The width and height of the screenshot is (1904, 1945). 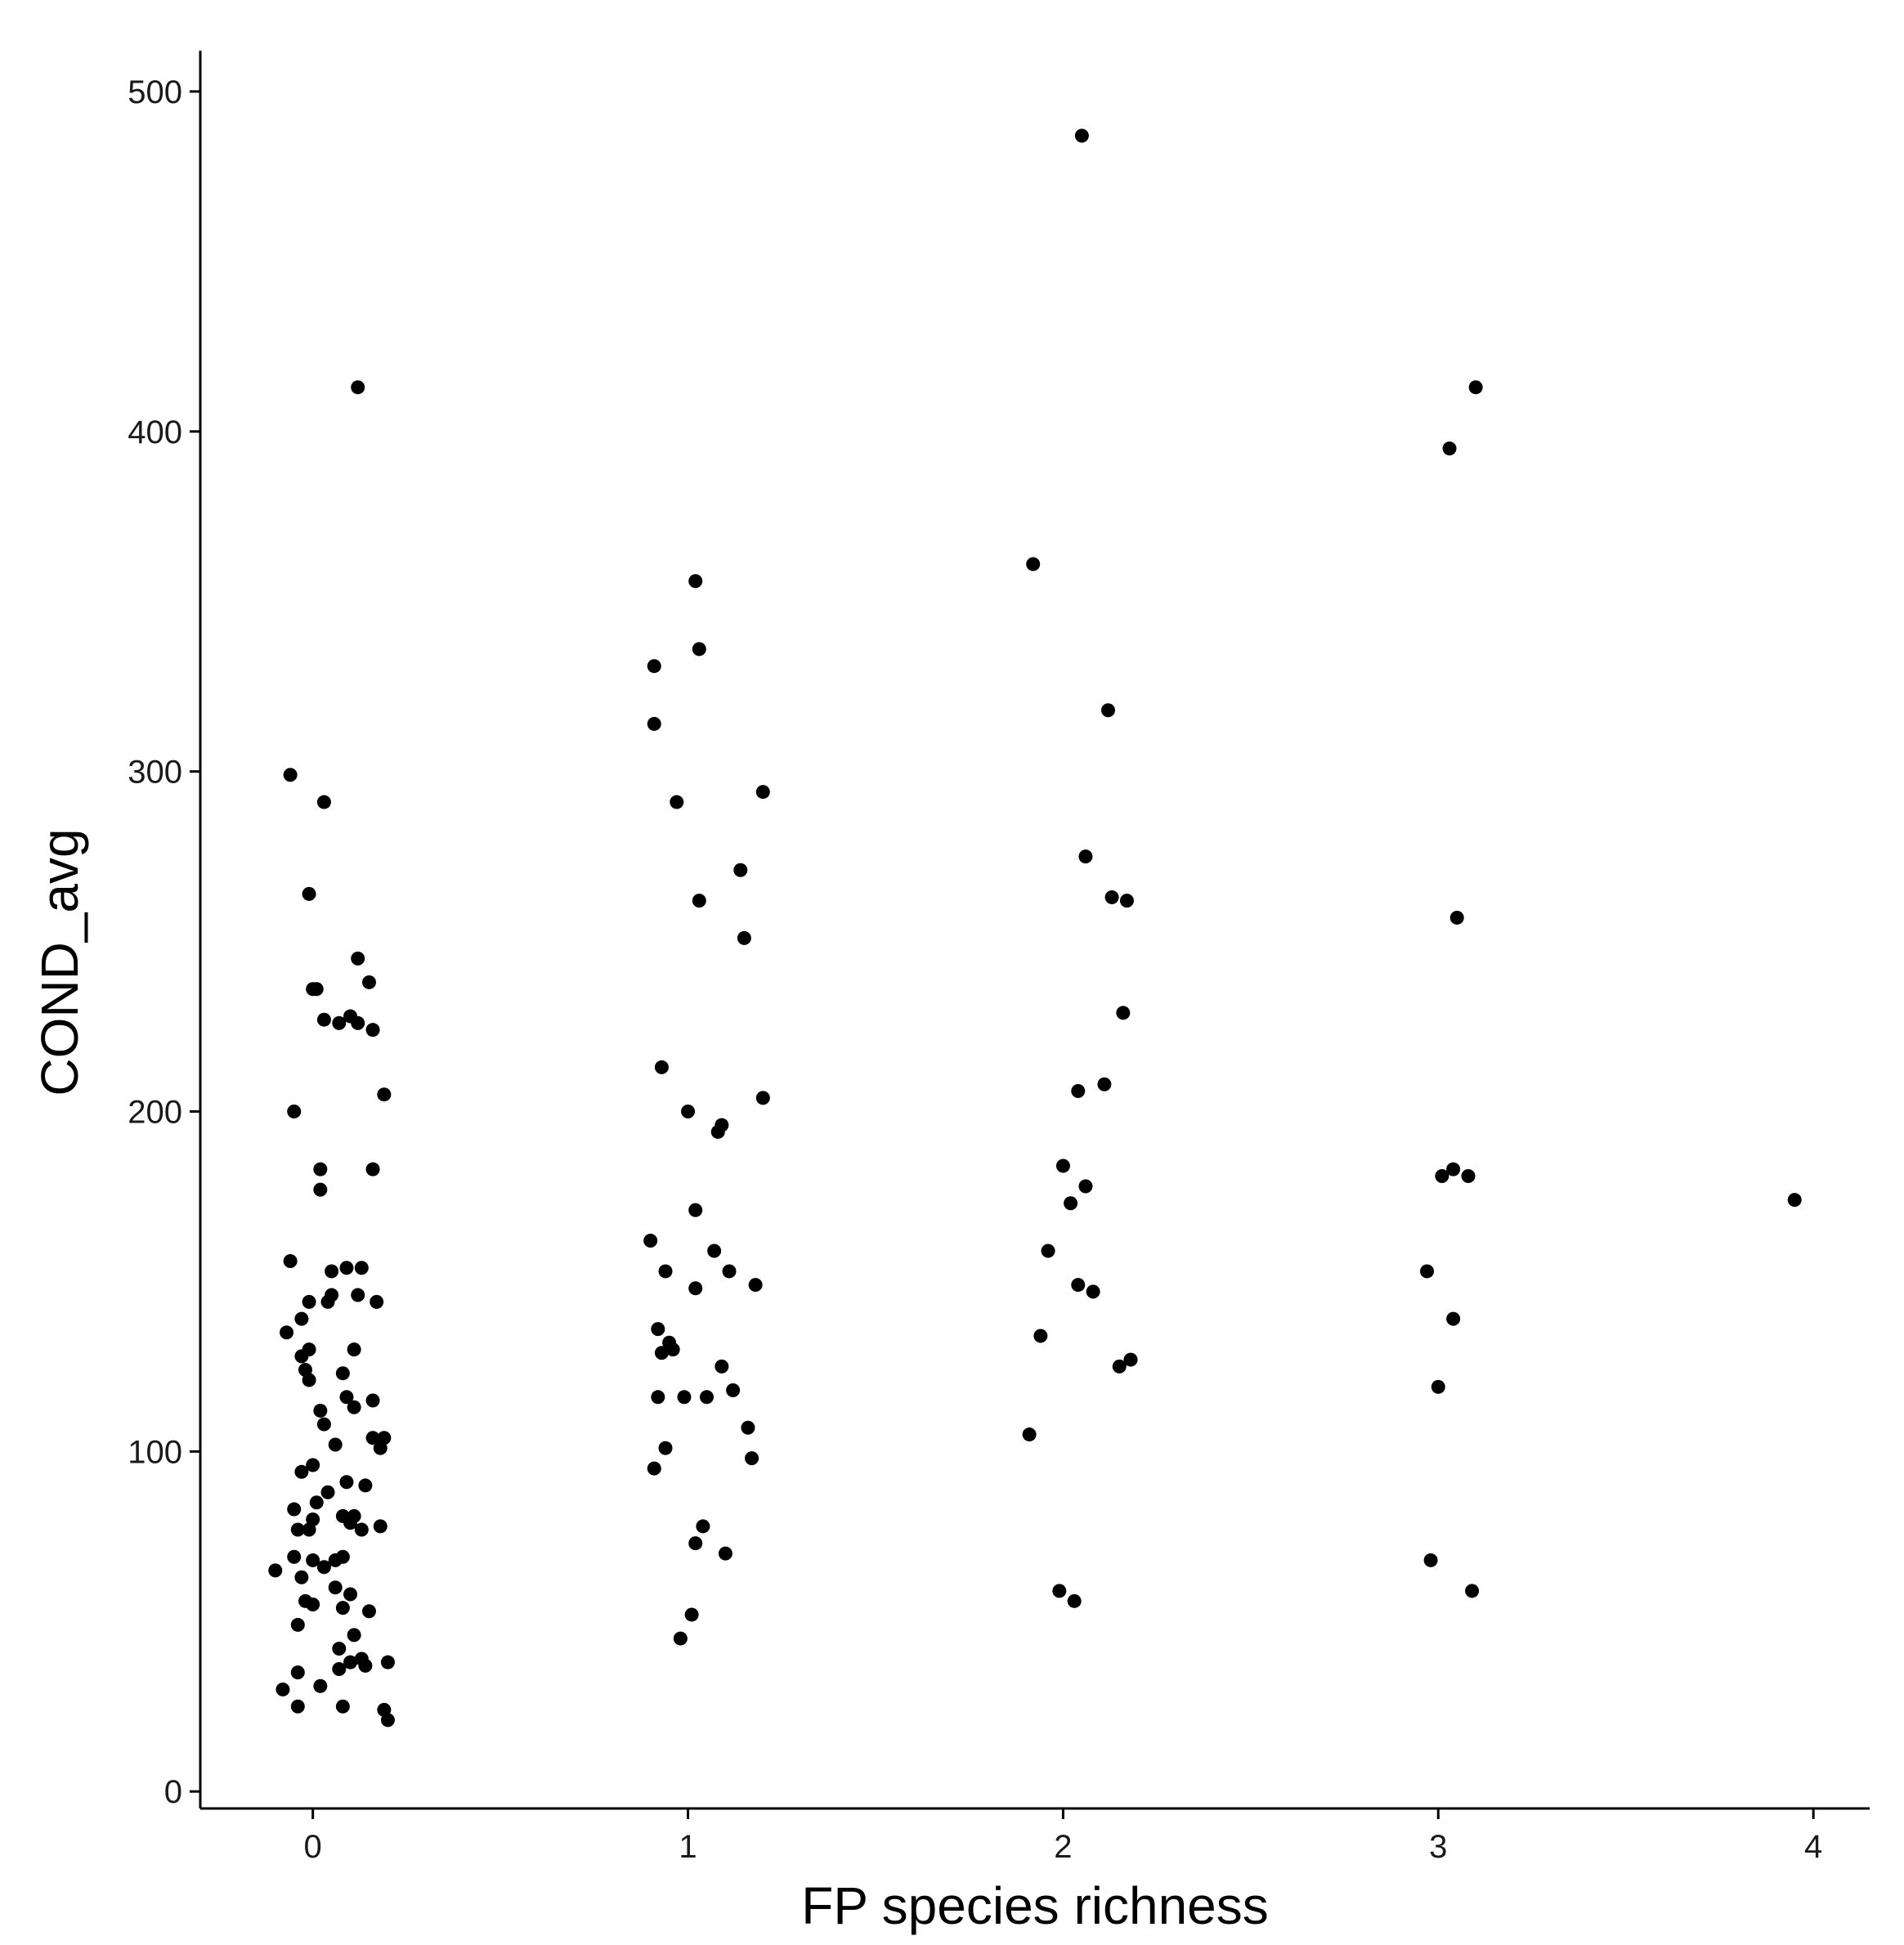 I want to click on x-tick-label: 3, so click(x=1438, y=1847).